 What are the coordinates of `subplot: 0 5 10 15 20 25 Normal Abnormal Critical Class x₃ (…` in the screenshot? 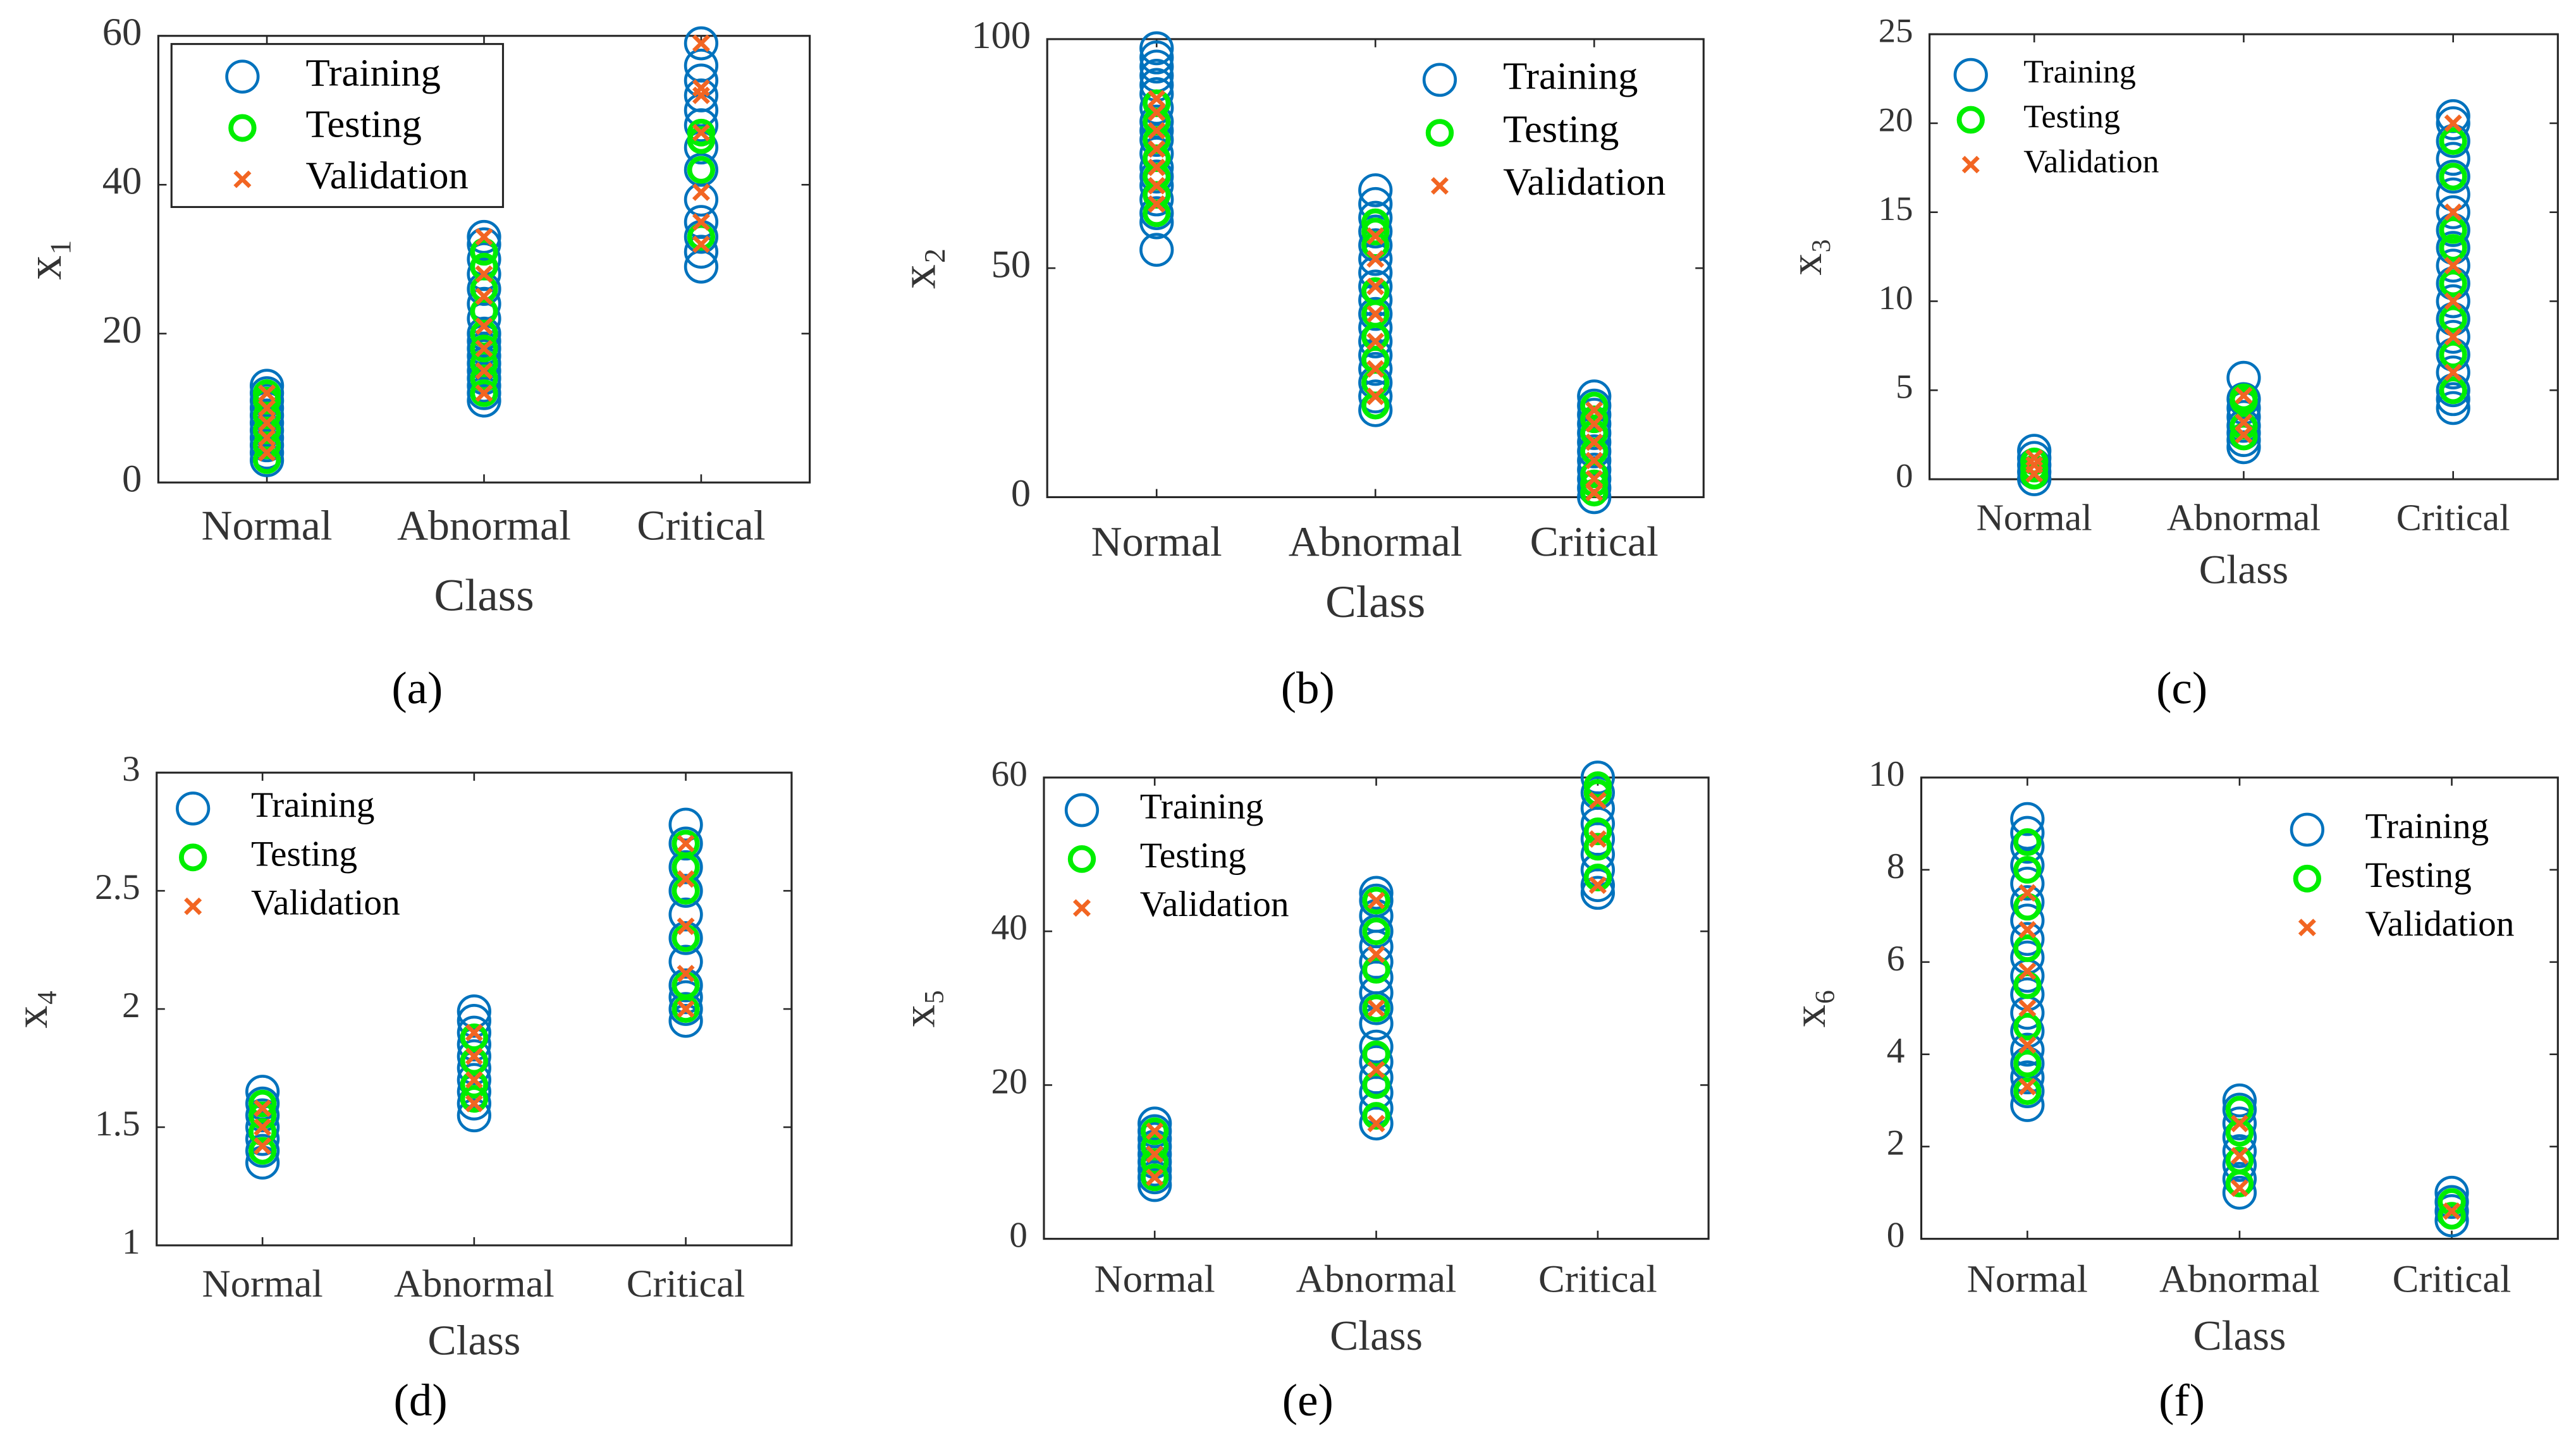 It's located at (2170, 363).